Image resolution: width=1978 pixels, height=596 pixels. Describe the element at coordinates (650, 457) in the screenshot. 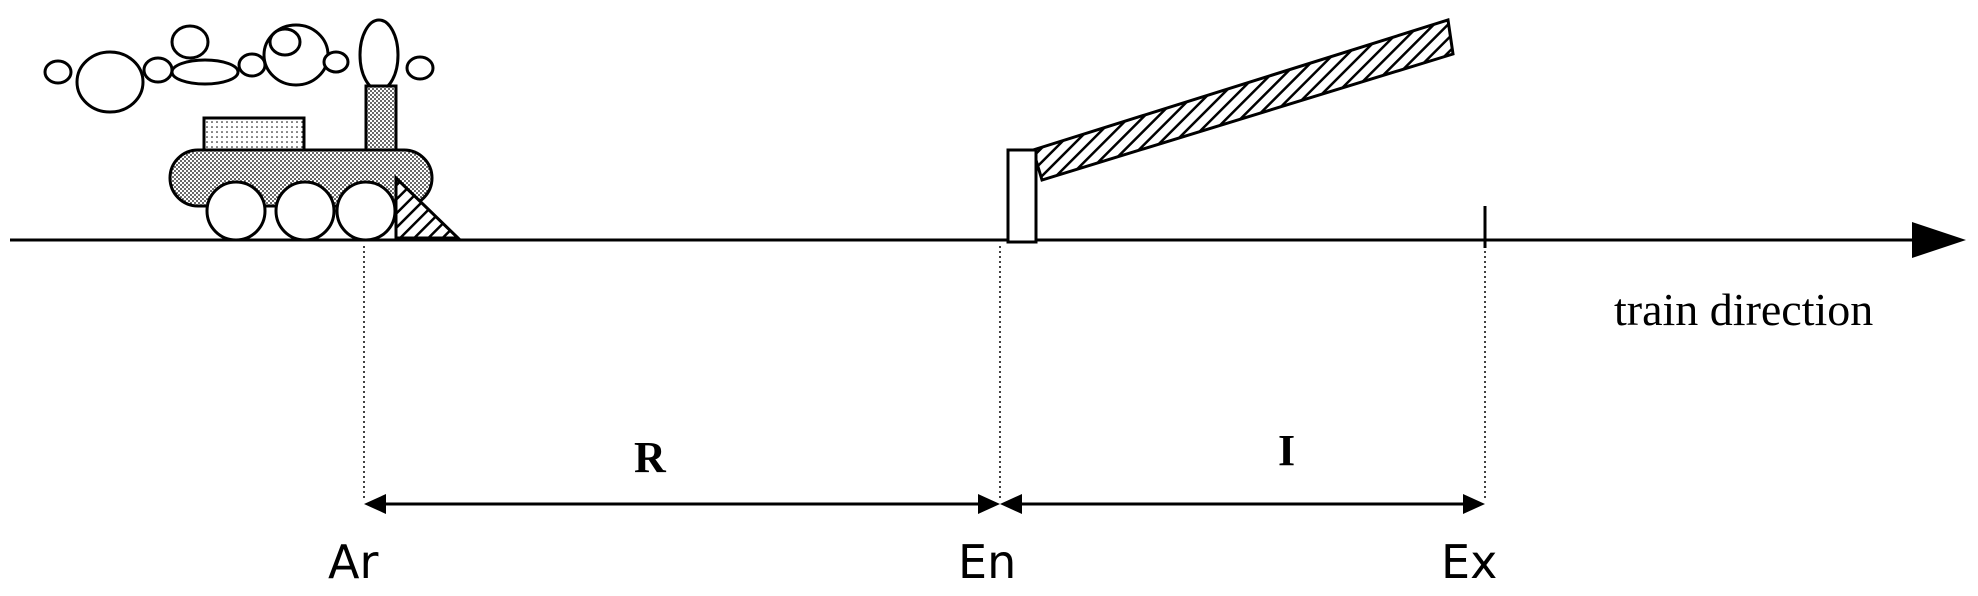

I see `segment-r-label: R` at that location.